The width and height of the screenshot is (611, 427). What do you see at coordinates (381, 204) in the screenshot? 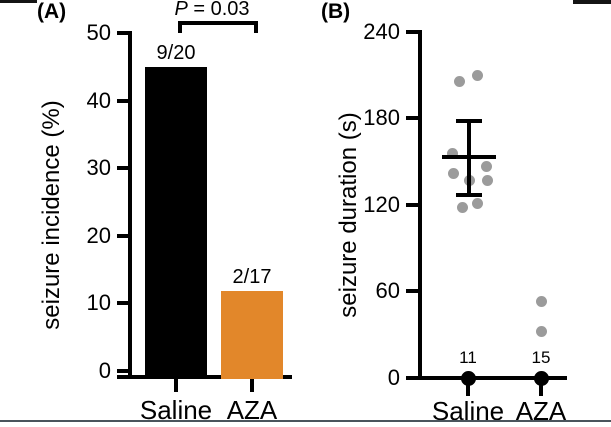
I see `y-axis-tick-label: 120` at bounding box center [381, 204].